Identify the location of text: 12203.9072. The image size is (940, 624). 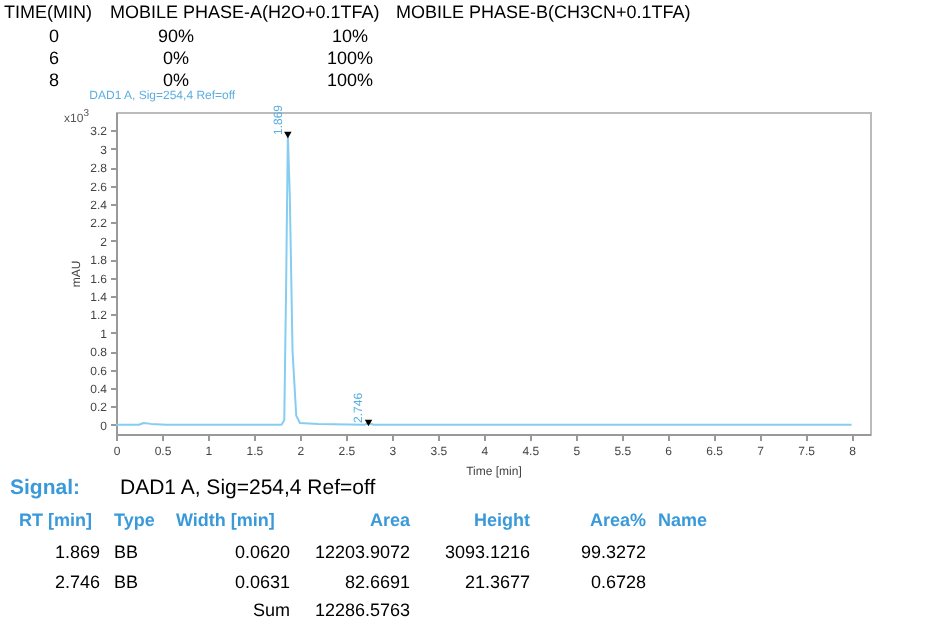
(362, 552).